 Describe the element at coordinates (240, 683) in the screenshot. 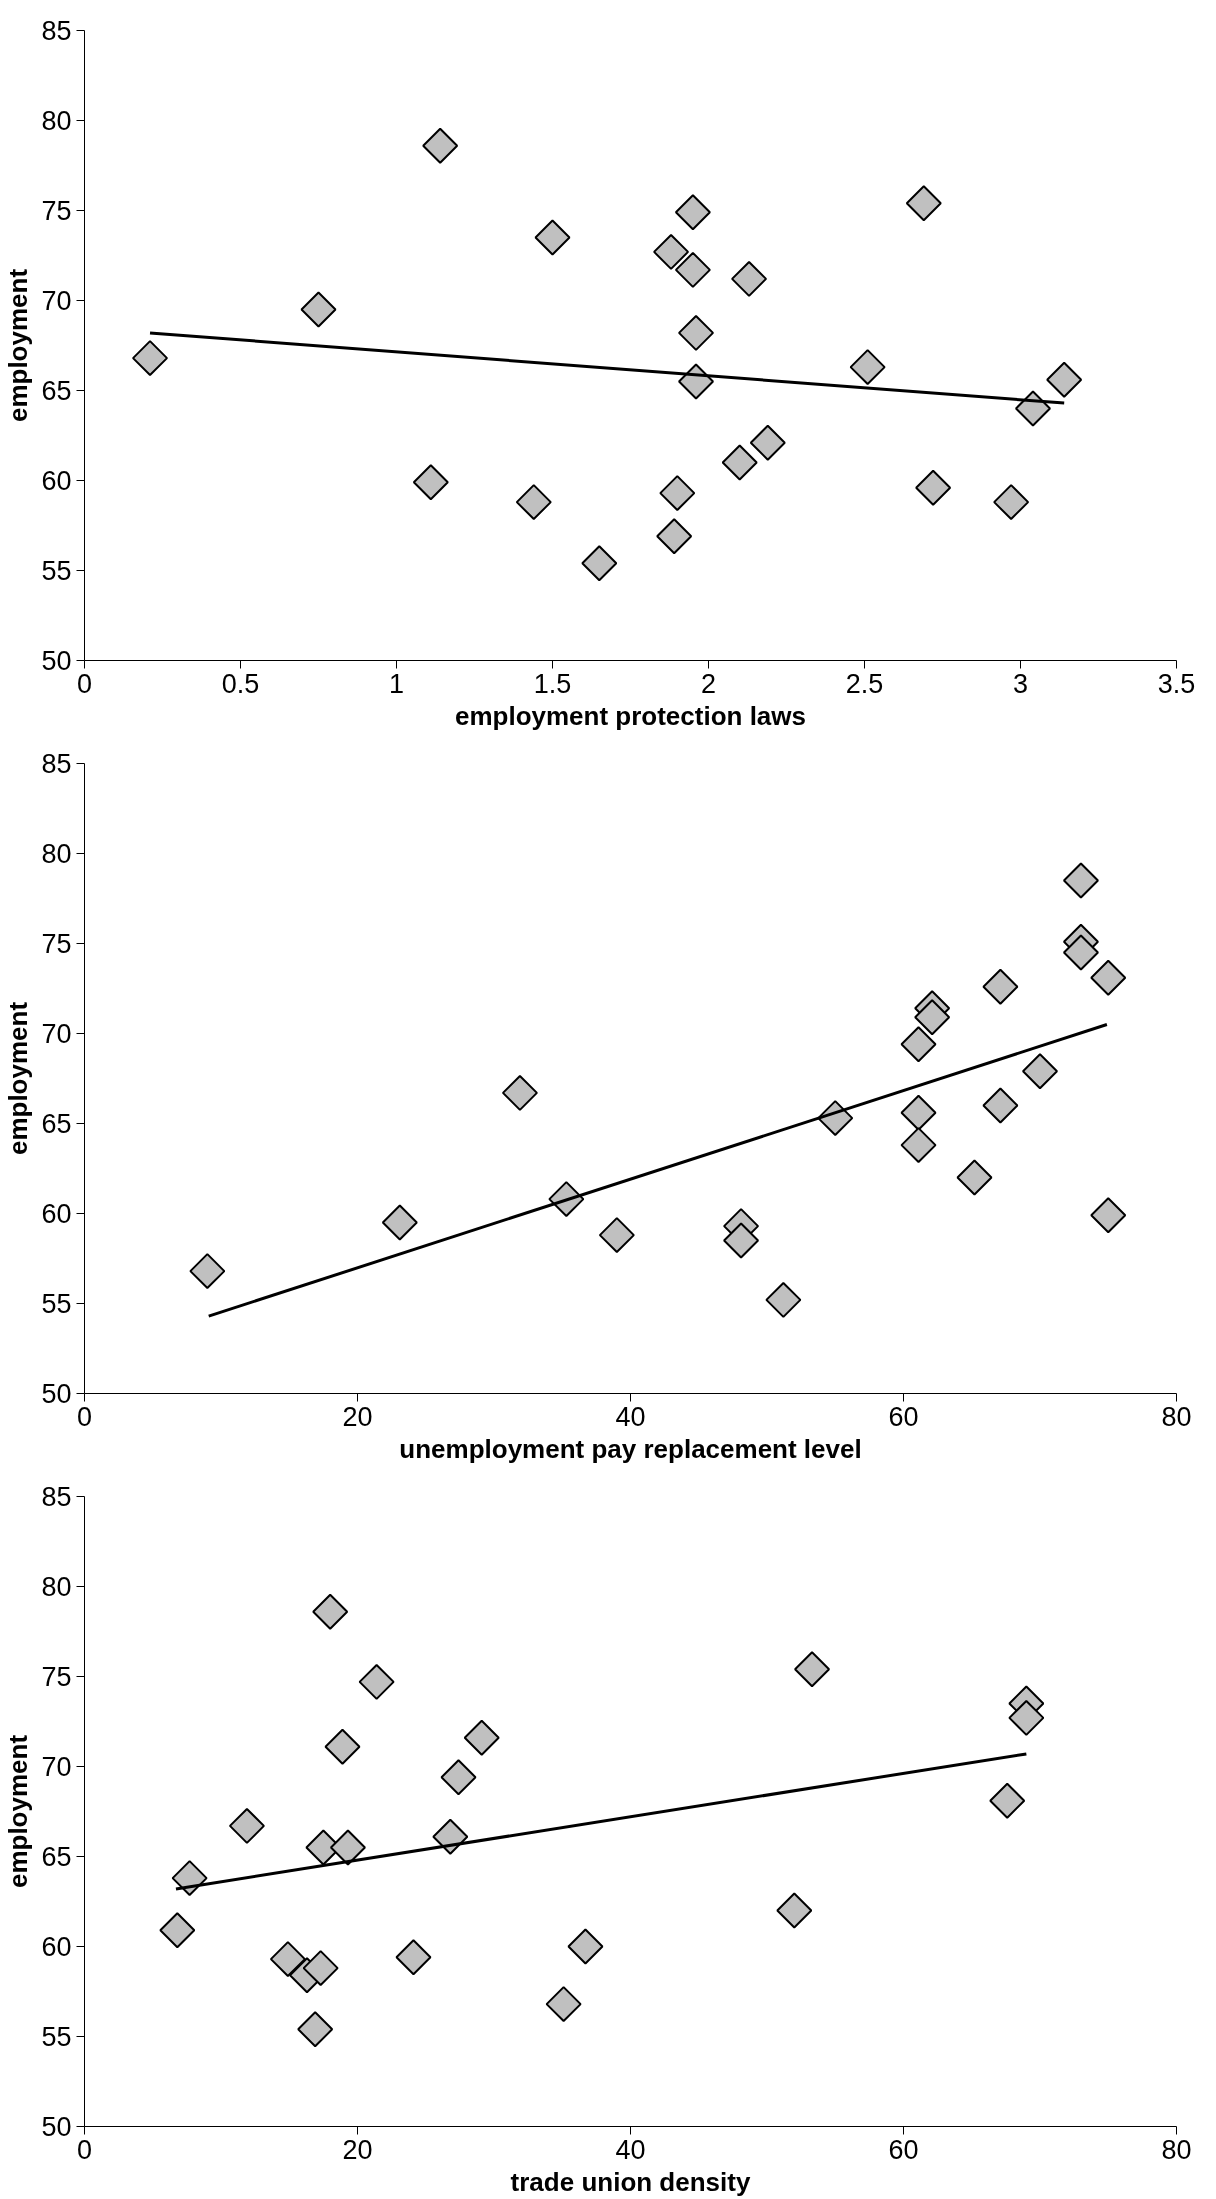

I see `x-tick-label: 0.5` at that location.